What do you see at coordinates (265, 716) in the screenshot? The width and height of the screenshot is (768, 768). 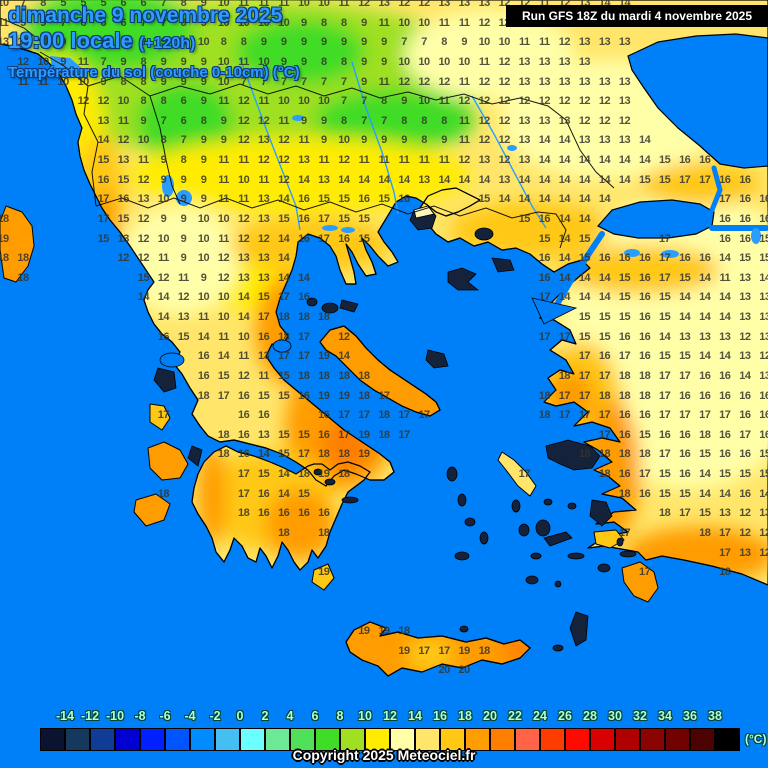 I see `scale-tick-label: 2` at bounding box center [265, 716].